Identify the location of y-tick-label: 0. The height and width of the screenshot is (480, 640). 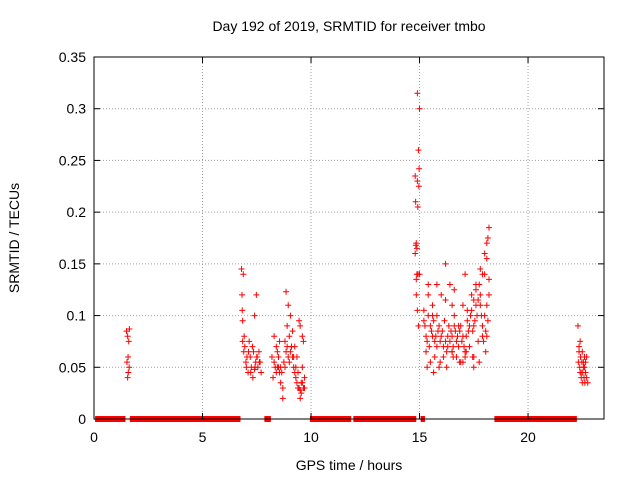
(82, 419).